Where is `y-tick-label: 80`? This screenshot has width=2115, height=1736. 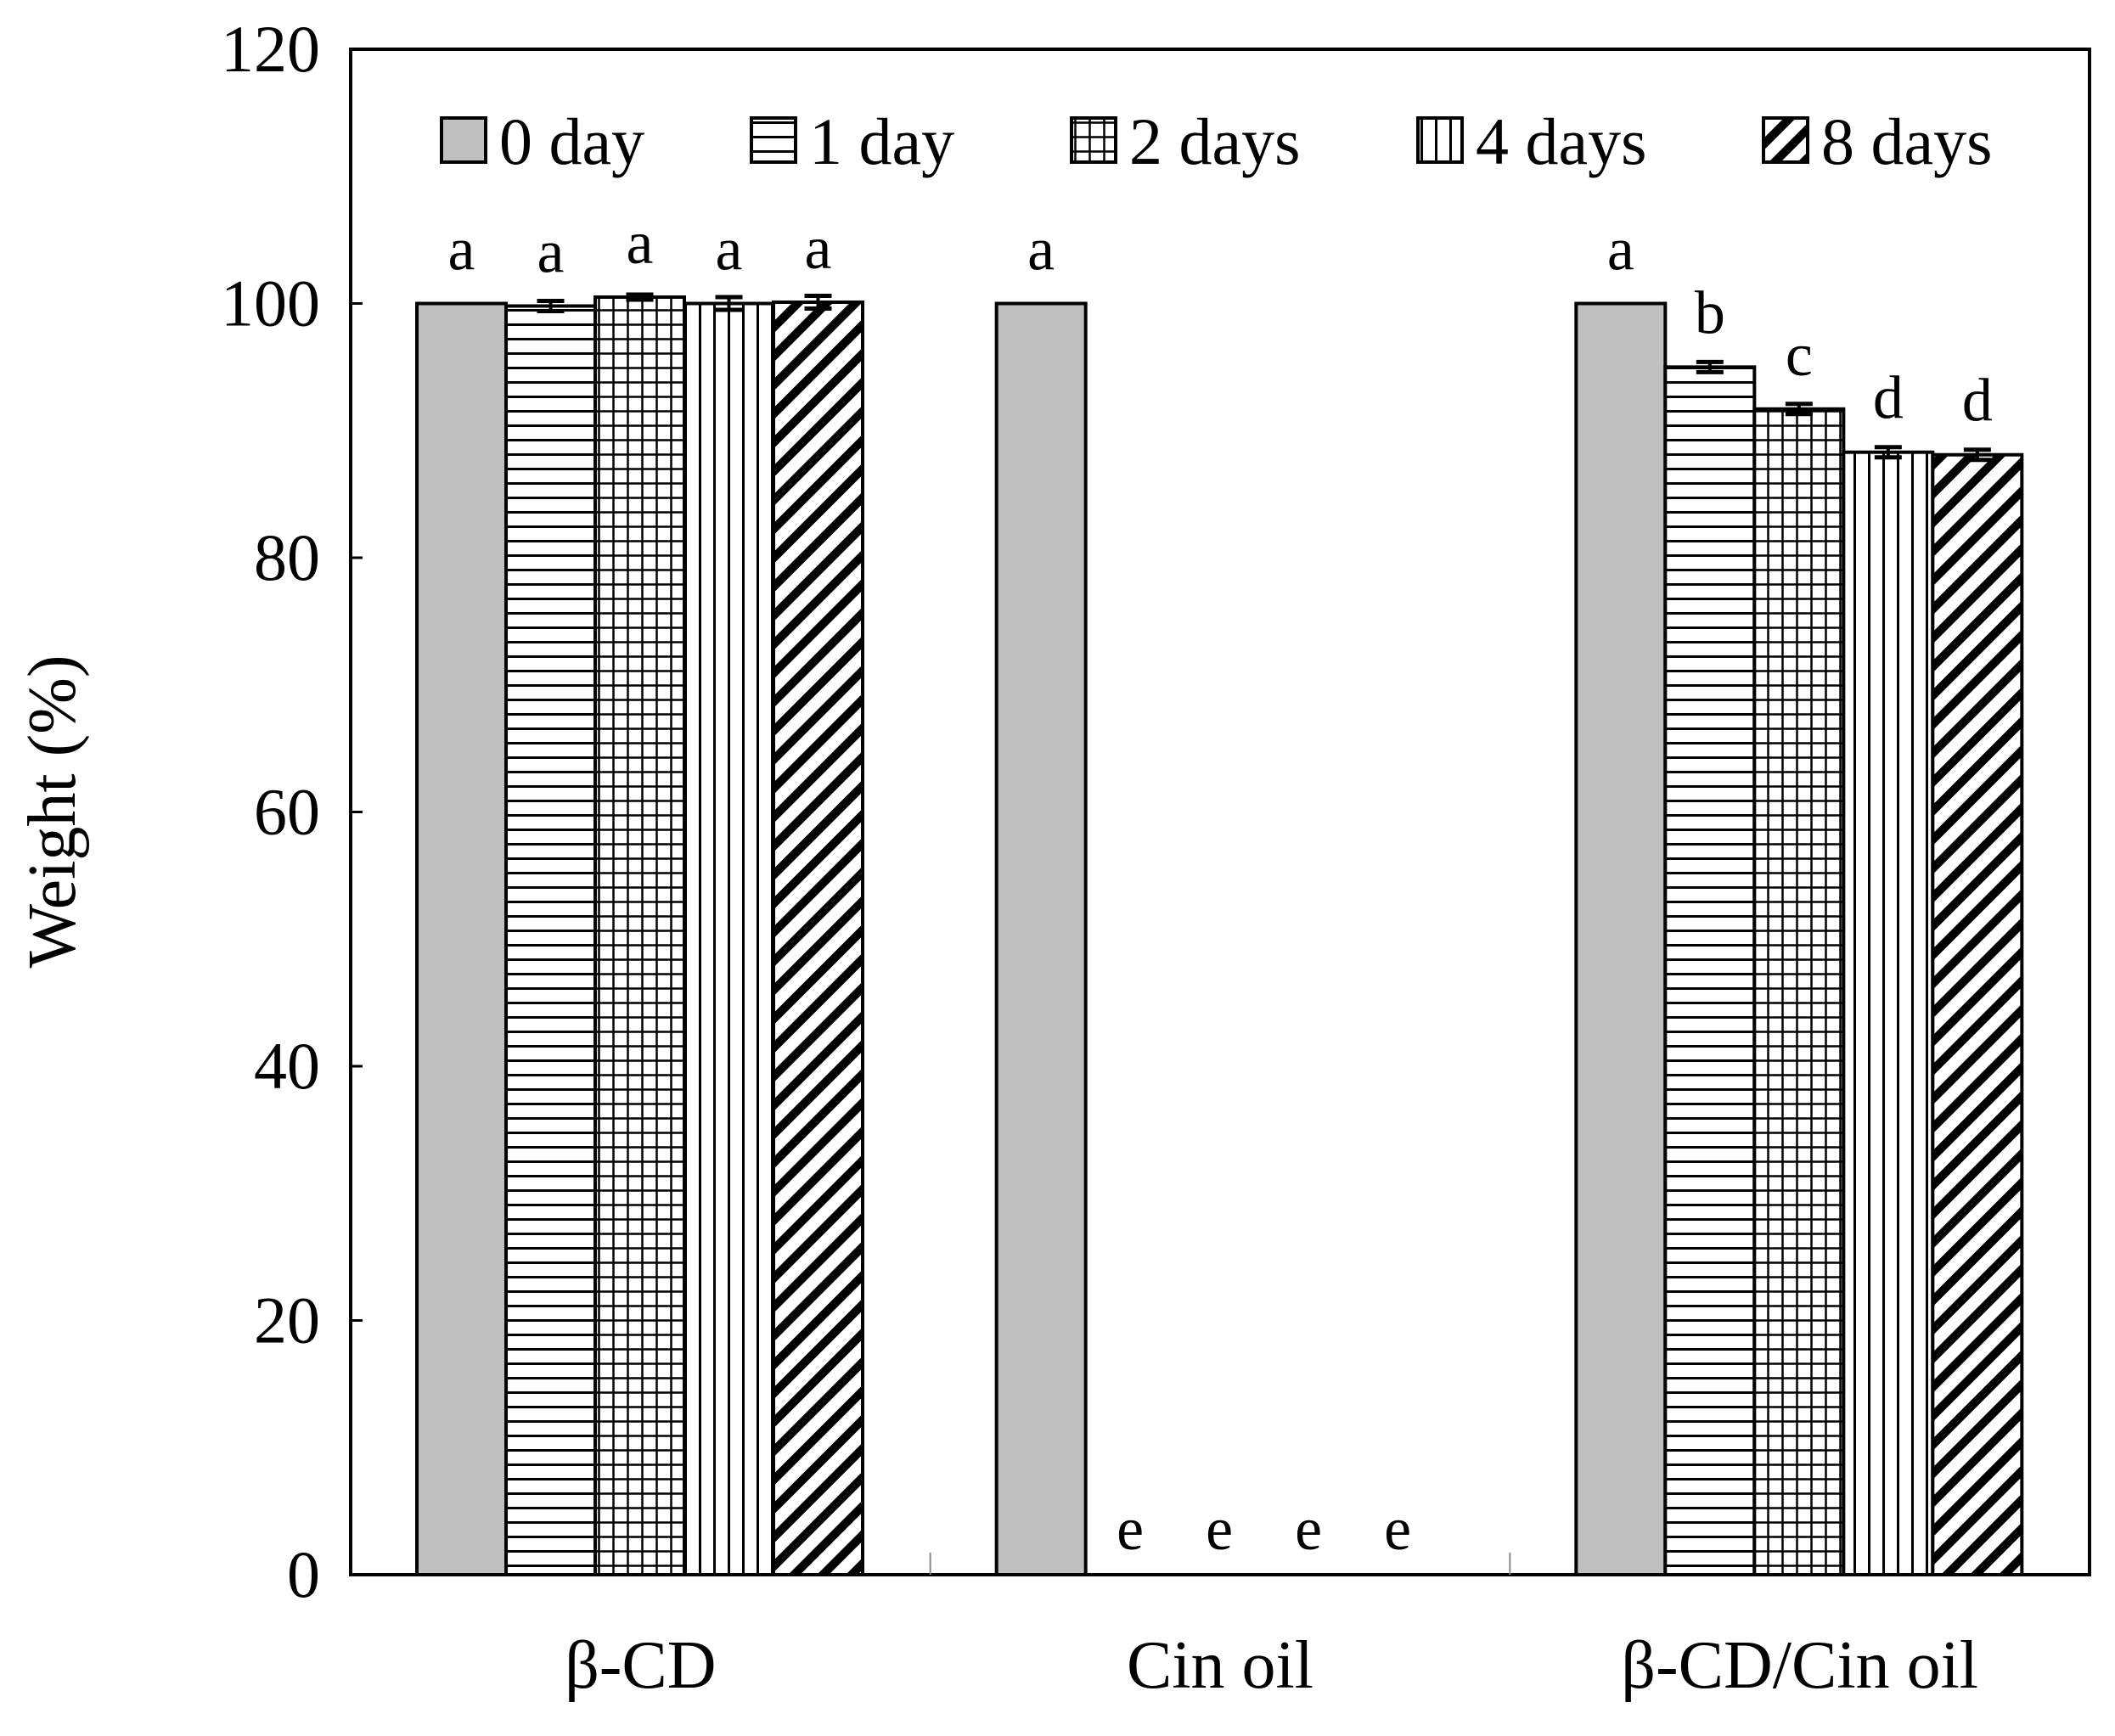 y-tick-label: 80 is located at coordinates (287, 557).